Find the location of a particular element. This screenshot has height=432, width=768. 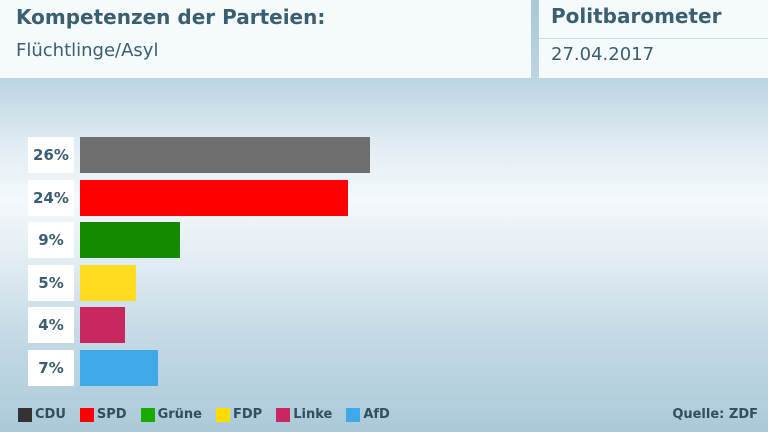

politbarometer-panel: Politbarometer 27.04.2017 is located at coordinates (653, 39).